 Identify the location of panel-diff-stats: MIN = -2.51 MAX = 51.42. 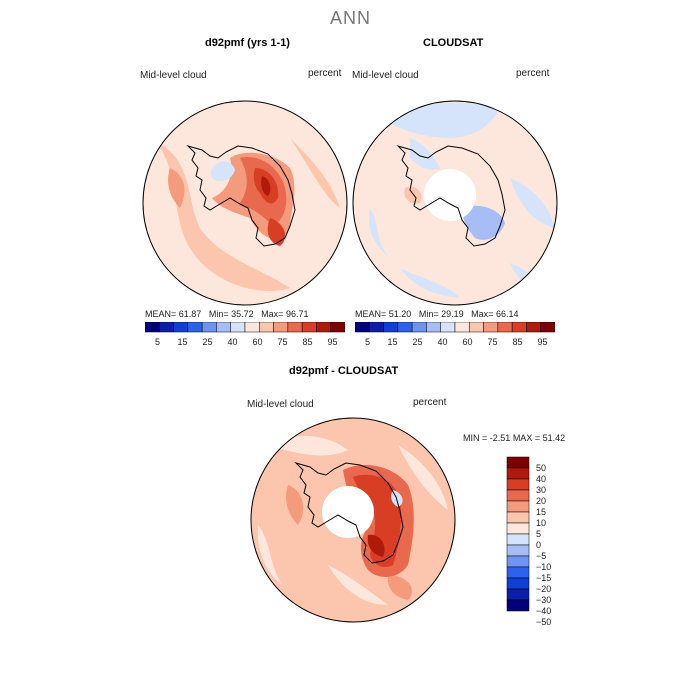
(514, 438).